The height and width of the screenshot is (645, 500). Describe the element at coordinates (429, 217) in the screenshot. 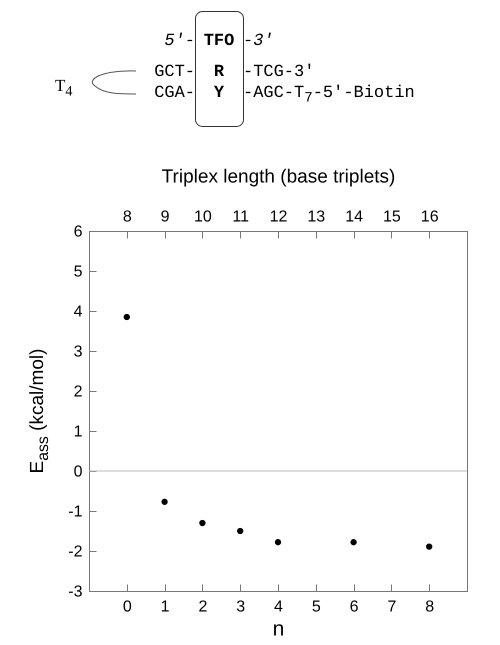

I see `x2-tick-label: 16` at that location.